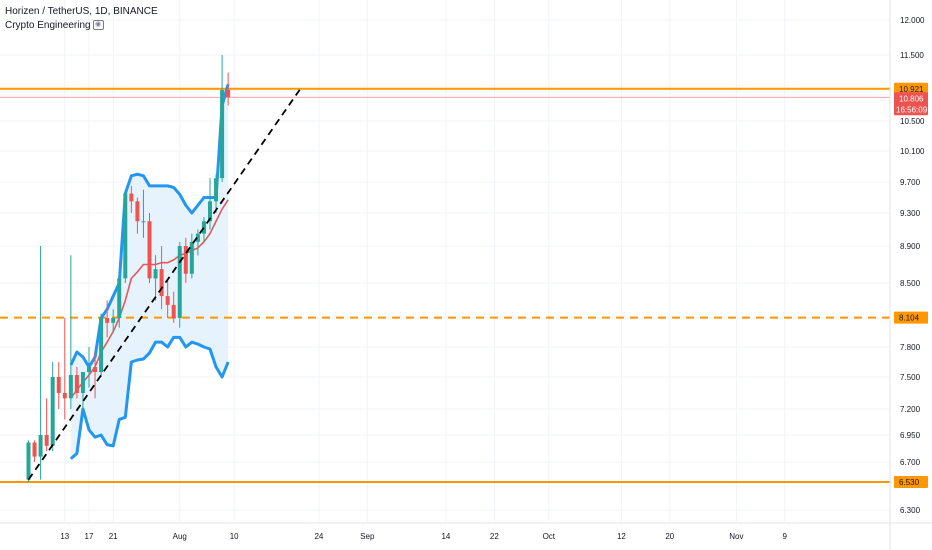 The image size is (932, 550). What do you see at coordinates (910, 377) in the screenshot?
I see `y-tick-label: 7.500` at bounding box center [910, 377].